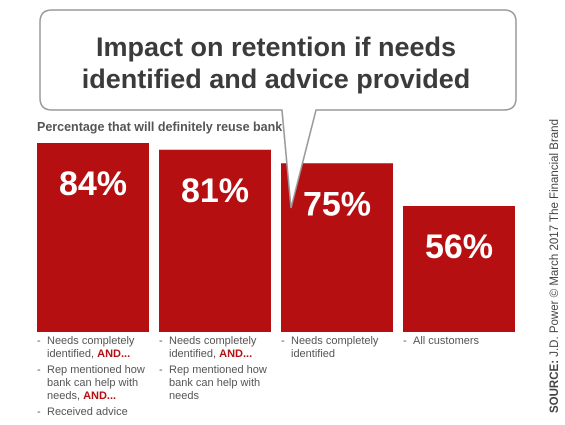 The image size is (565, 425). Describe the element at coordinates (330, 347) in the screenshot. I see `category-note-item: - Needs completely identified` at that location.